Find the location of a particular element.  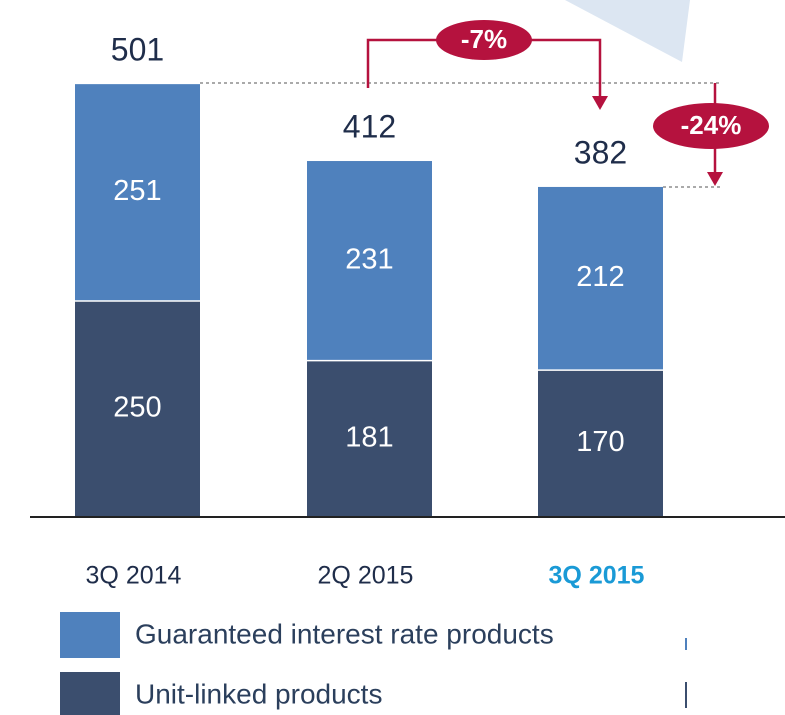

annotation: -24% is located at coordinates (711, 125).